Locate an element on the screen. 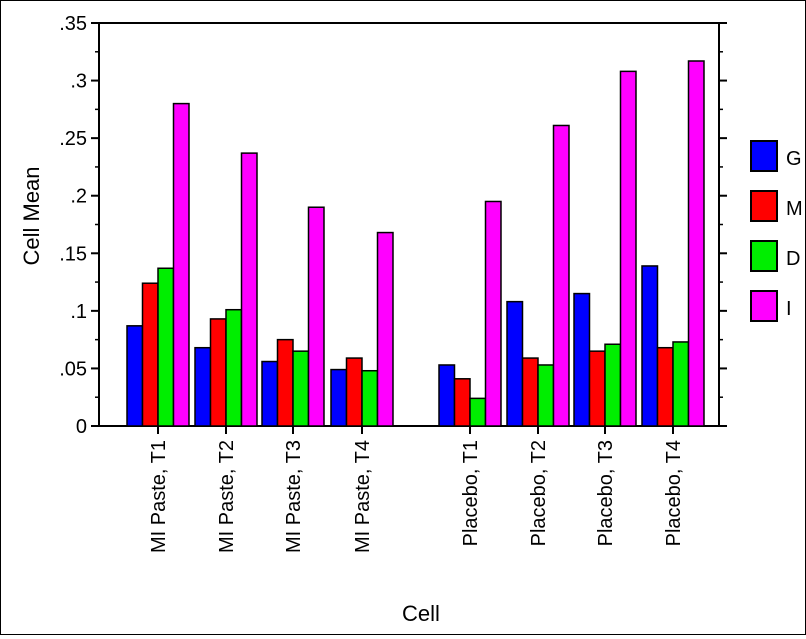 The height and width of the screenshot is (639, 806). y-tick-label: .1 is located at coordinates (78, 312).